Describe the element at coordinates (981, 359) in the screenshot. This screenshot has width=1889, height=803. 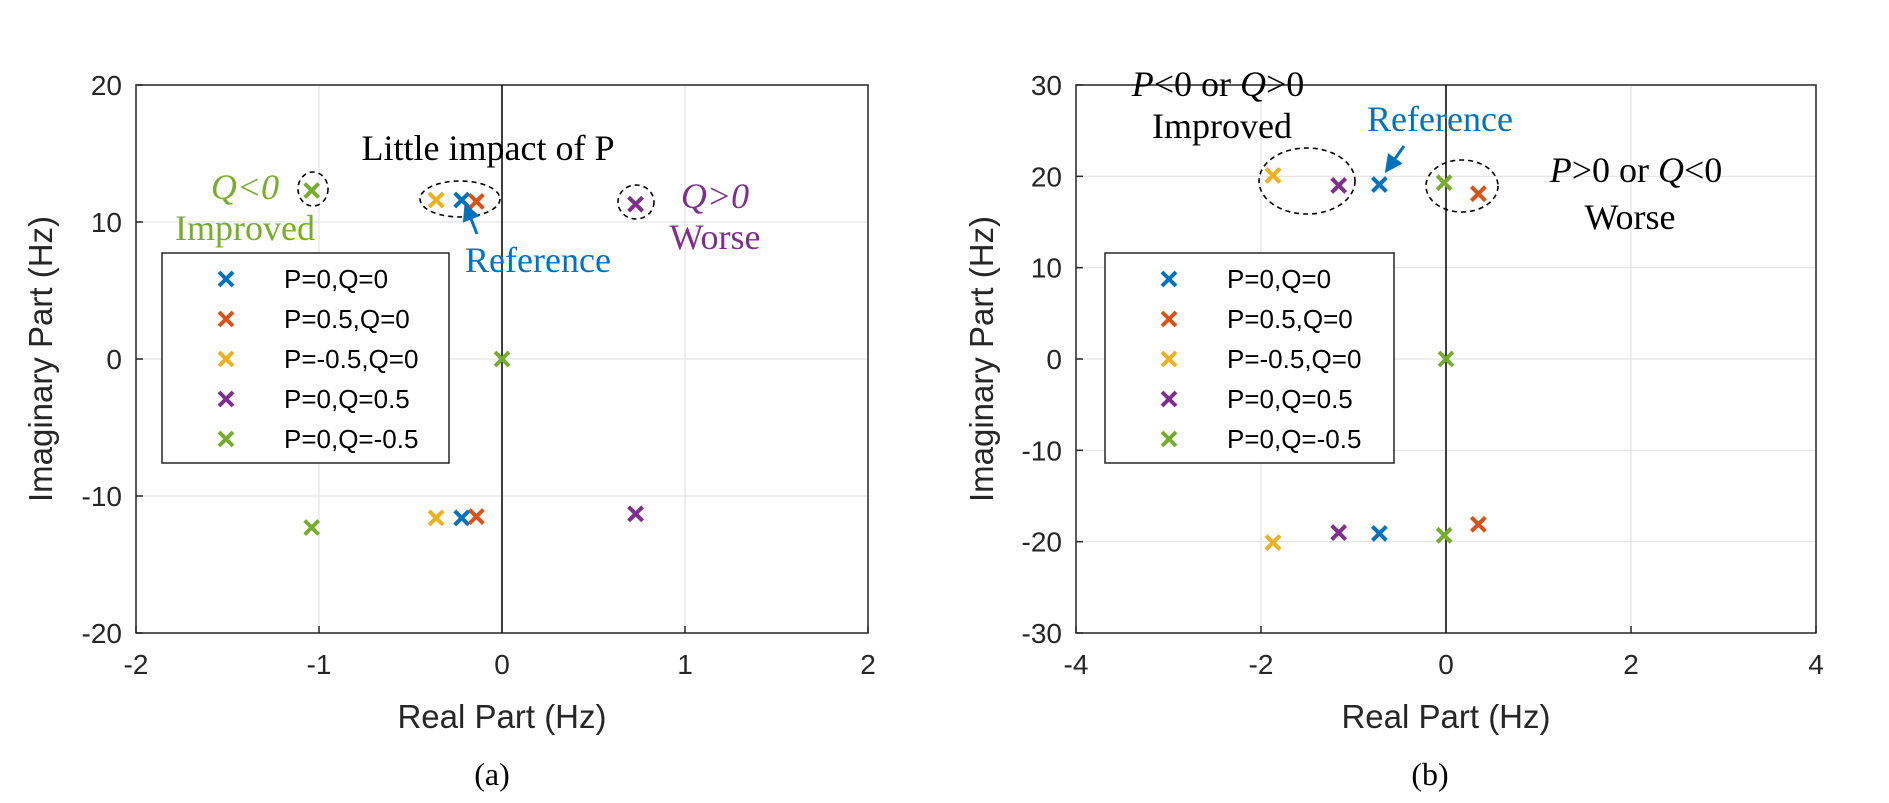
I see `y-axis-label-b: Imaginary Part (Hz)` at that location.